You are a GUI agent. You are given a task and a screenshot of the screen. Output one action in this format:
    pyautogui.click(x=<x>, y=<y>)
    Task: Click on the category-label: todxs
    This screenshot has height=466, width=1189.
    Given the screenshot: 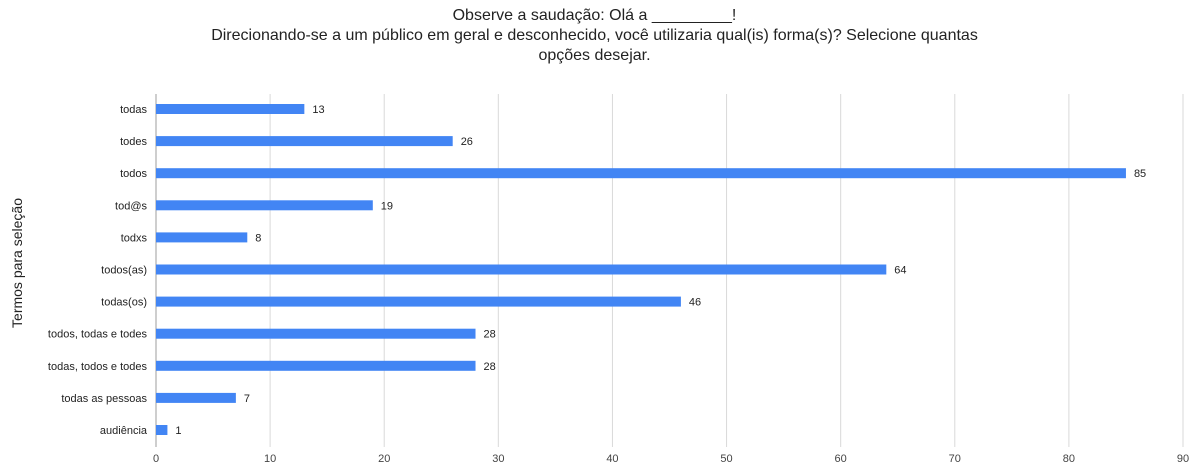 What is the action you would take?
    pyautogui.click(x=134, y=238)
    